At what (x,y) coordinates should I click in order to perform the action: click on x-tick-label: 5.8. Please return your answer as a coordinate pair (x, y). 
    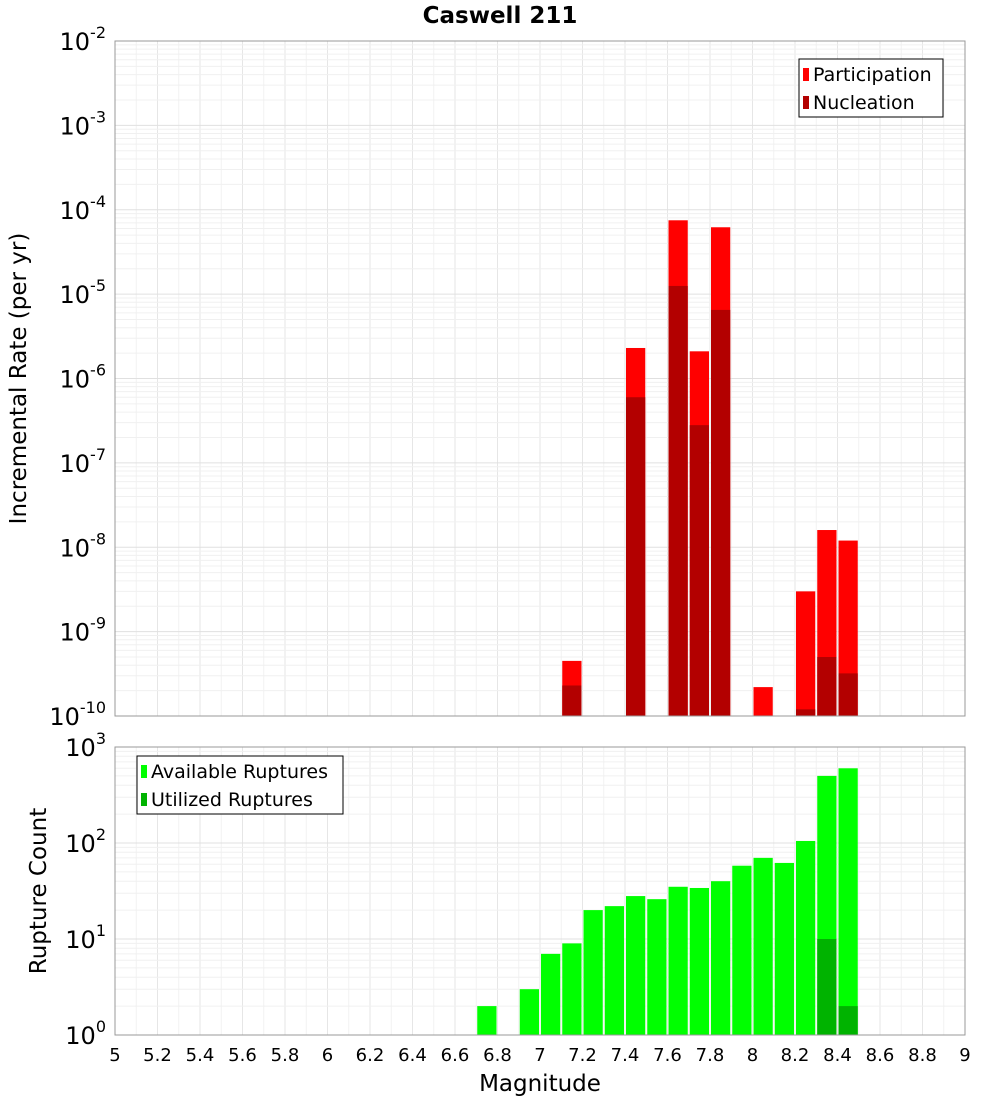
    Looking at the image, I should click on (285, 1055).